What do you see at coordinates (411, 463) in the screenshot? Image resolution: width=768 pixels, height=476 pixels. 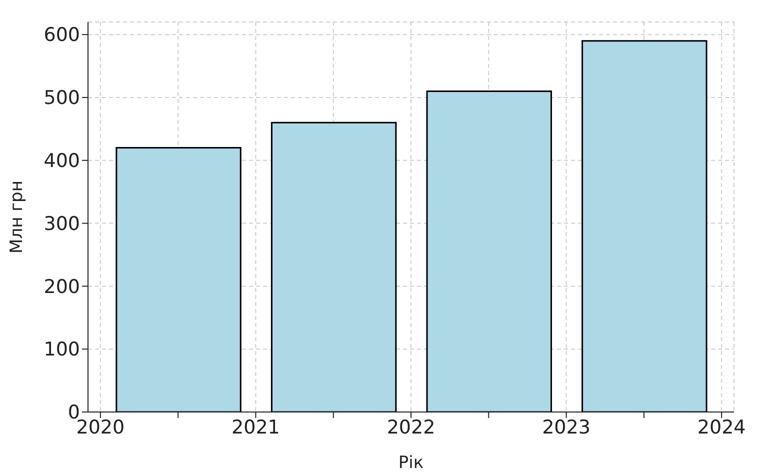 I see `x-axis-title: Рік` at bounding box center [411, 463].